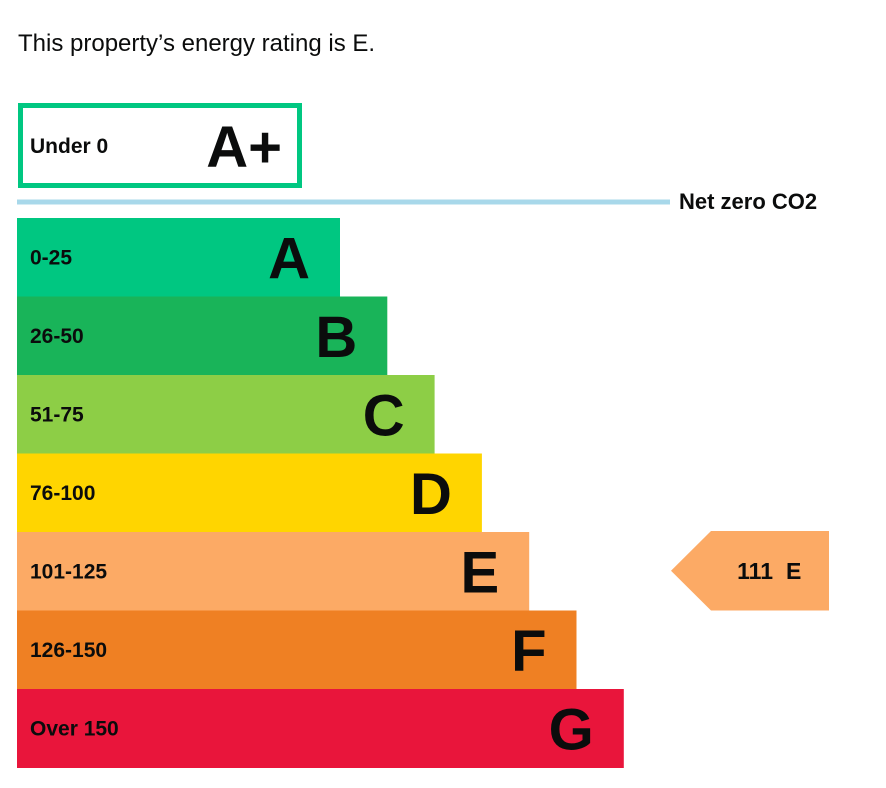 This screenshot has height=788, width=886. What do you see at coordinates (336, 337) in the screenshot?
I see `band-b-letter: B` at bounding box center [336, 337].